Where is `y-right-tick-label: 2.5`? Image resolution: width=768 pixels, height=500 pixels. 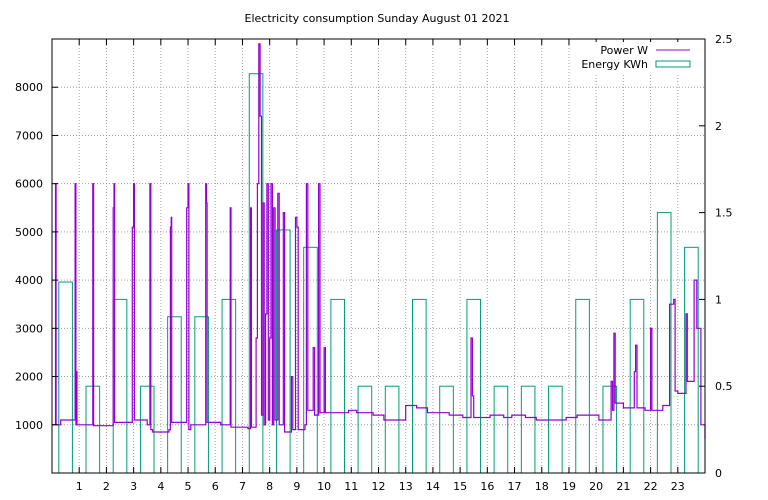 y-right-tick-label: 2.5 is located at coordinates (724, 39).